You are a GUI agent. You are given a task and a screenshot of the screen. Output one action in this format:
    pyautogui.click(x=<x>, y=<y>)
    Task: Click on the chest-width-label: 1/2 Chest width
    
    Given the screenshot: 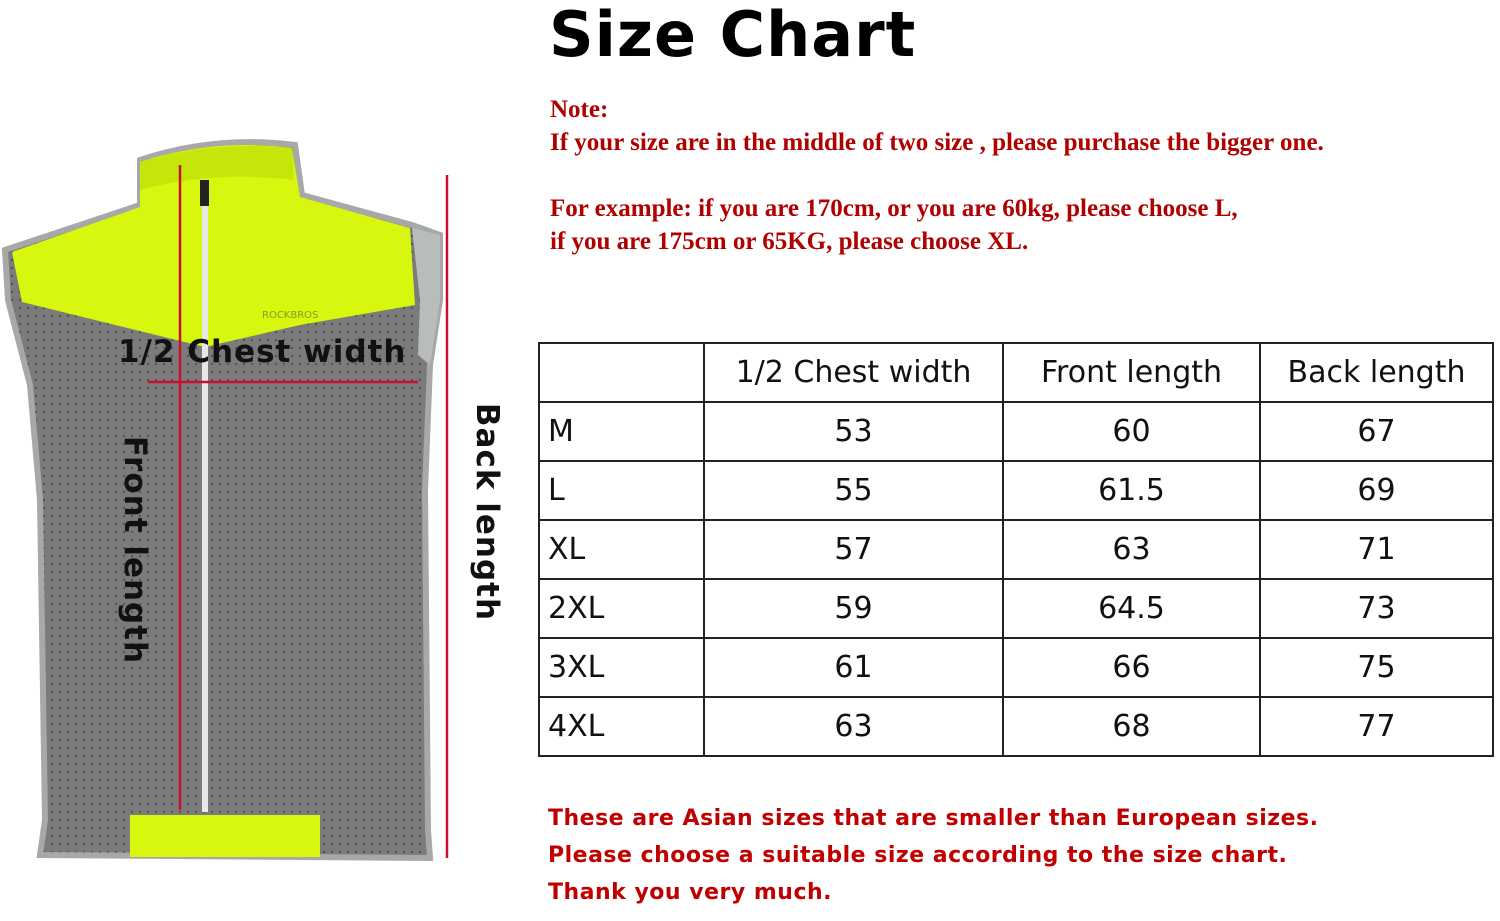 What is the action you would take?
    pyautogui.click(x=262, y=352)
    